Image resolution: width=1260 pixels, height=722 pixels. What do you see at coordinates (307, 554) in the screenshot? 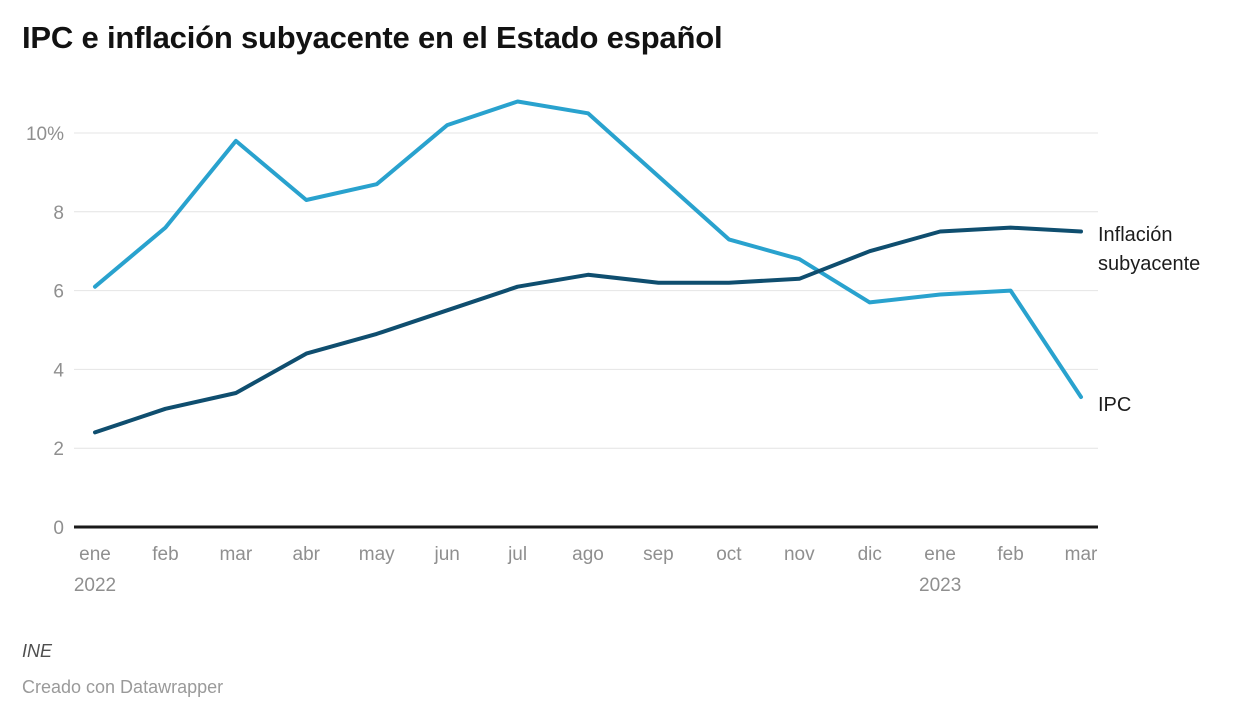
I see `x-tick-label: abr` at bounding box center [307, 554].